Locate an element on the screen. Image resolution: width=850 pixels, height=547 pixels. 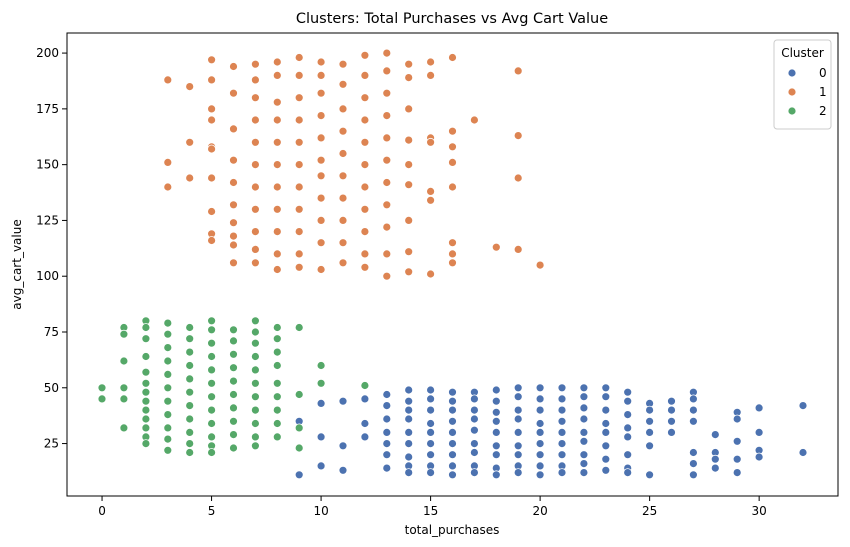
legend-entries: 0 1 2 is located at coordinates (807, 92).